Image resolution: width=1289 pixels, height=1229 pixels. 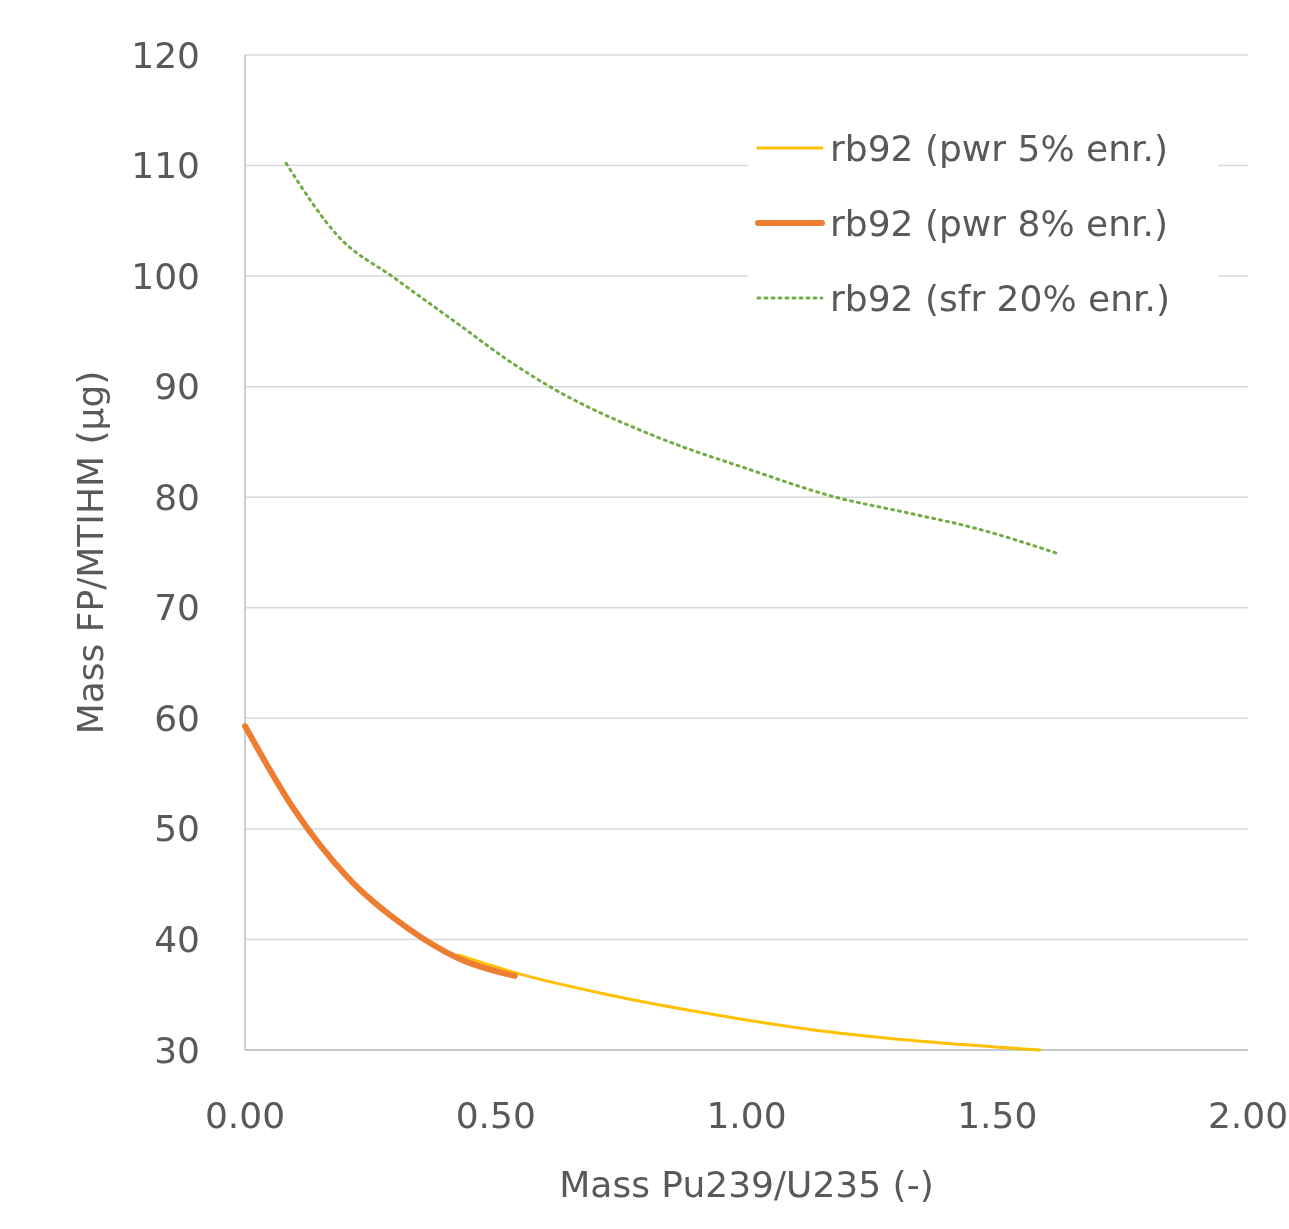 What do you see at coordinates (1000, 298) in the screenshot?
I see `legend-label: rb92 (sfr 20% enr.)` at bounding box center [1000, 298].